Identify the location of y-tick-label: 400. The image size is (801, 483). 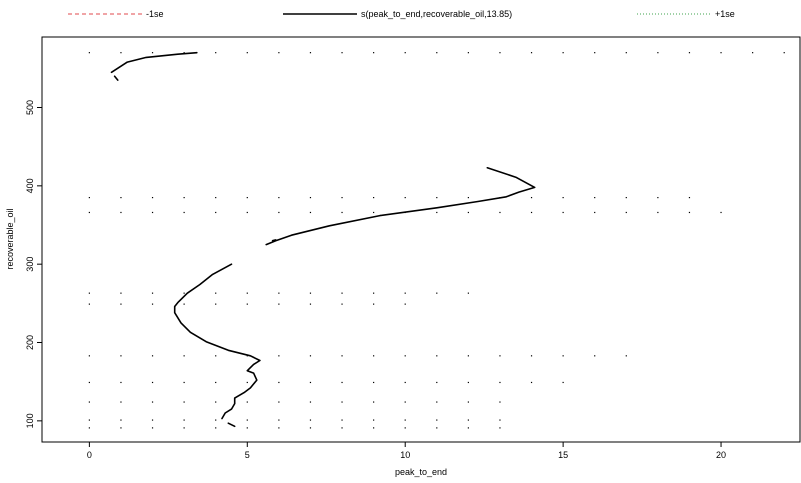
(30, 185).